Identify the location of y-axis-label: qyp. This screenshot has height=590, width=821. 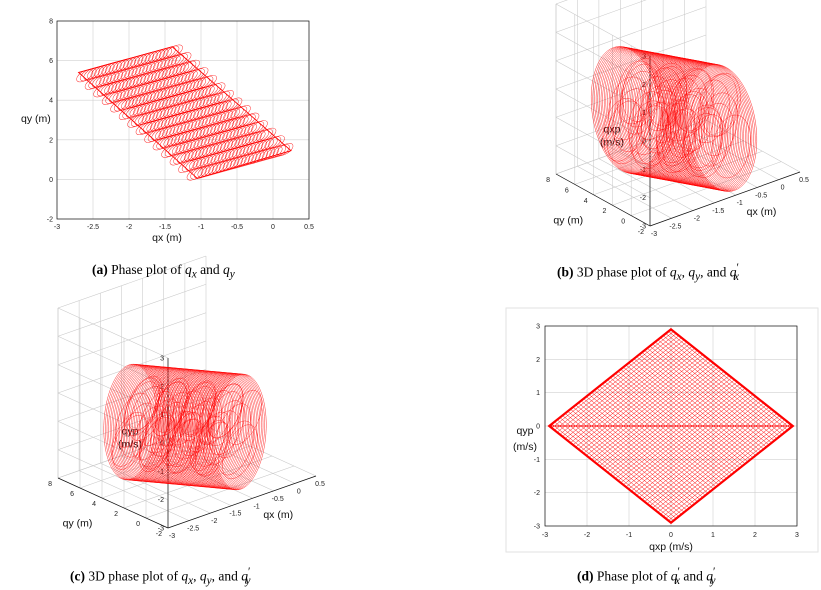
(525, 431).